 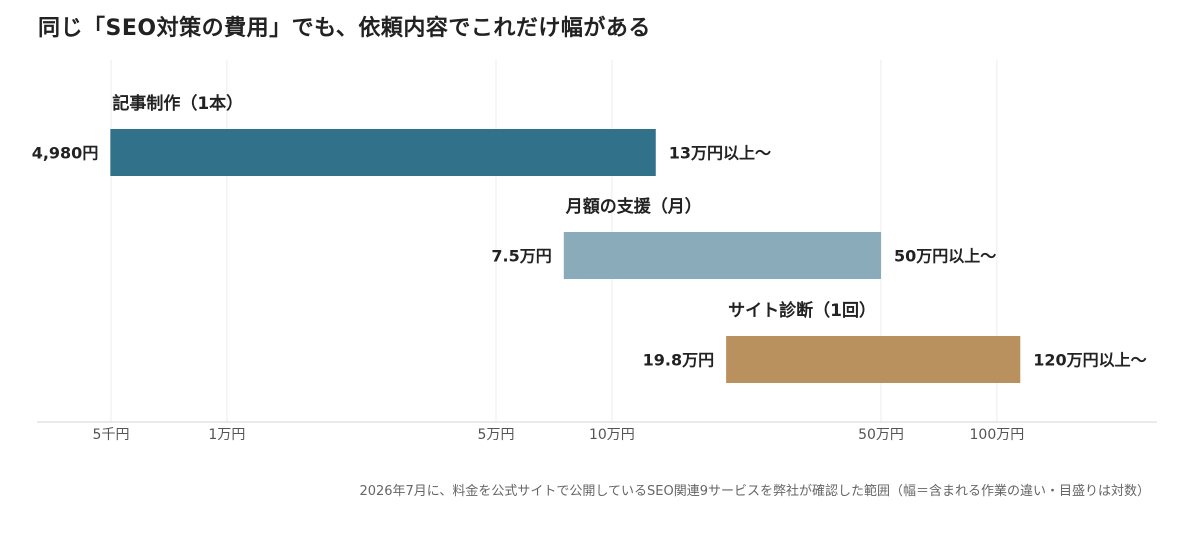 What do you see at coordinates (226, 435) in the screenshot?
I see `x-tick-label-1: 1万円` at bounding box center [226, 435].